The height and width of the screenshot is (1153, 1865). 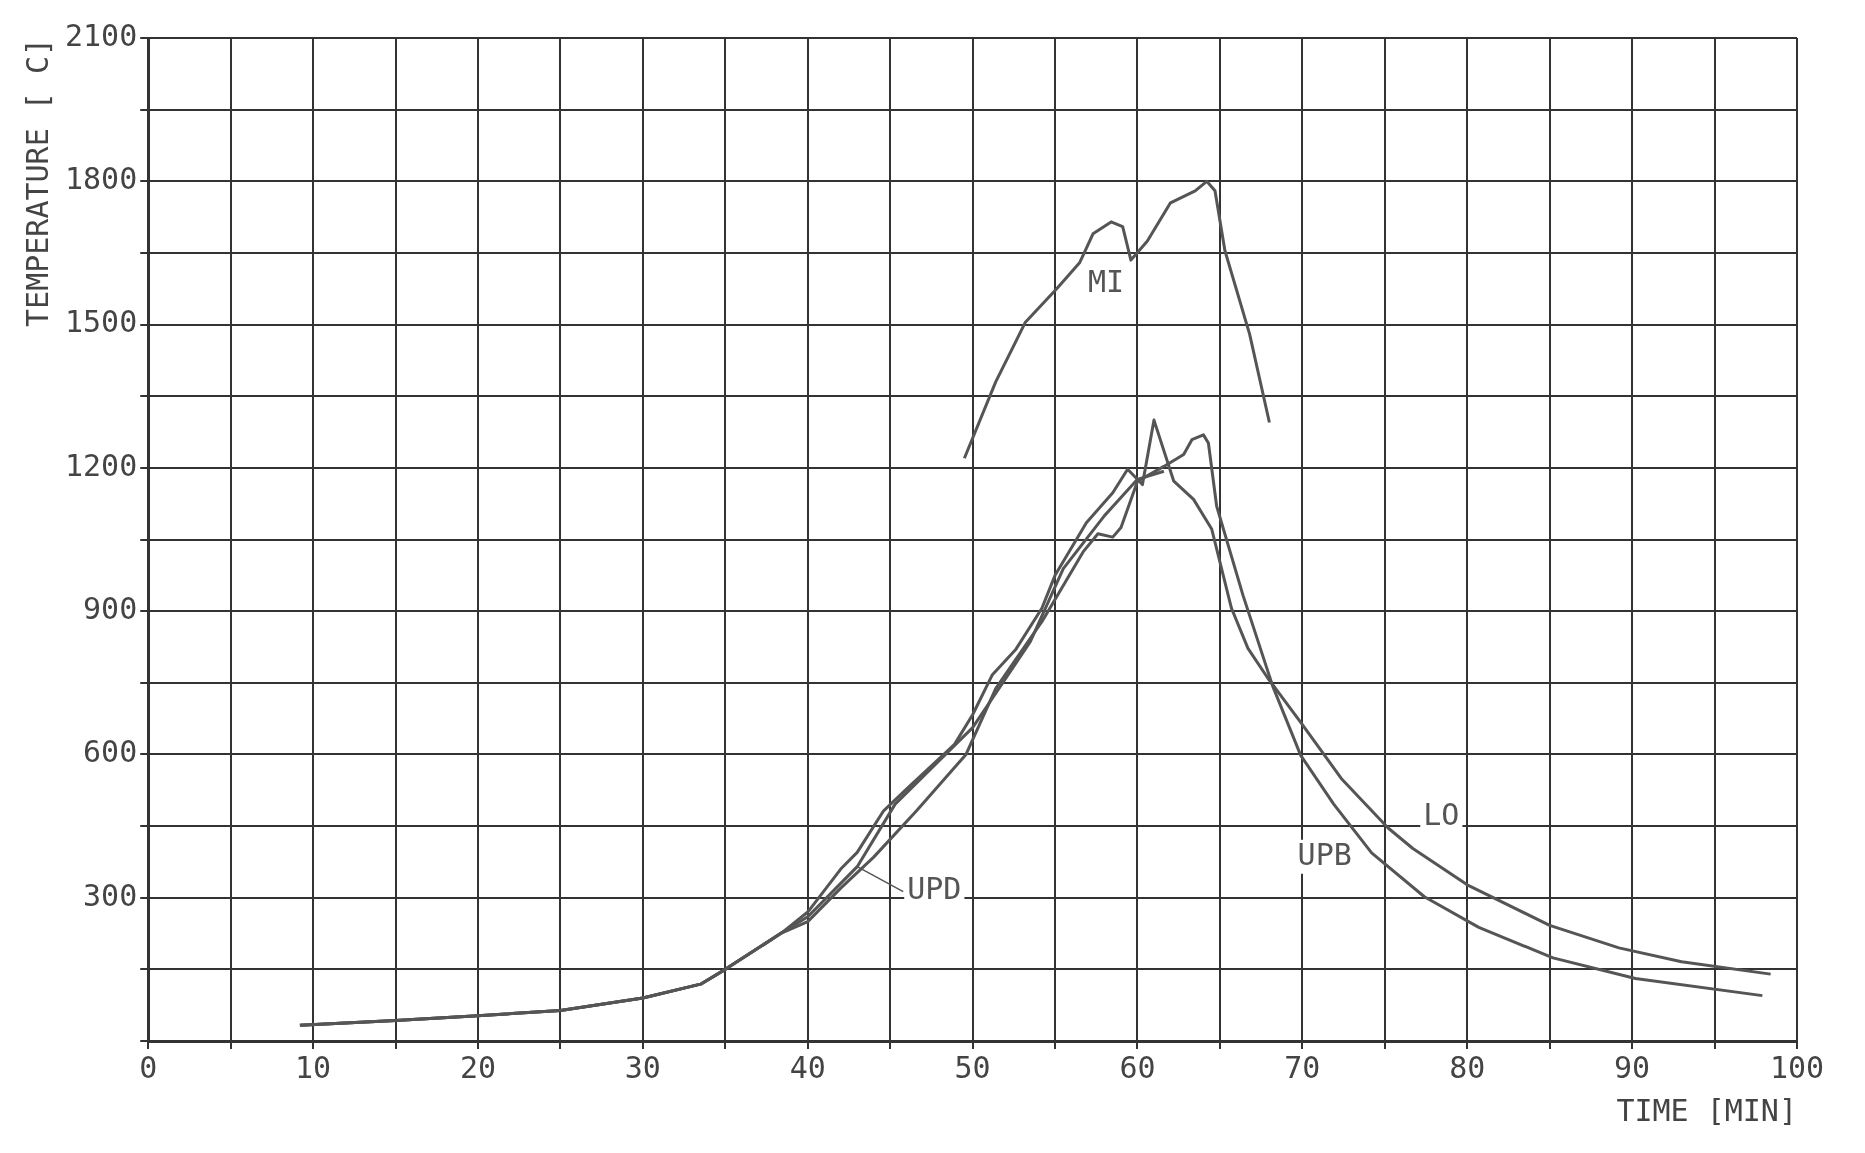 I want to click on x-tick-label: 0, so click(x=148, y=1067).